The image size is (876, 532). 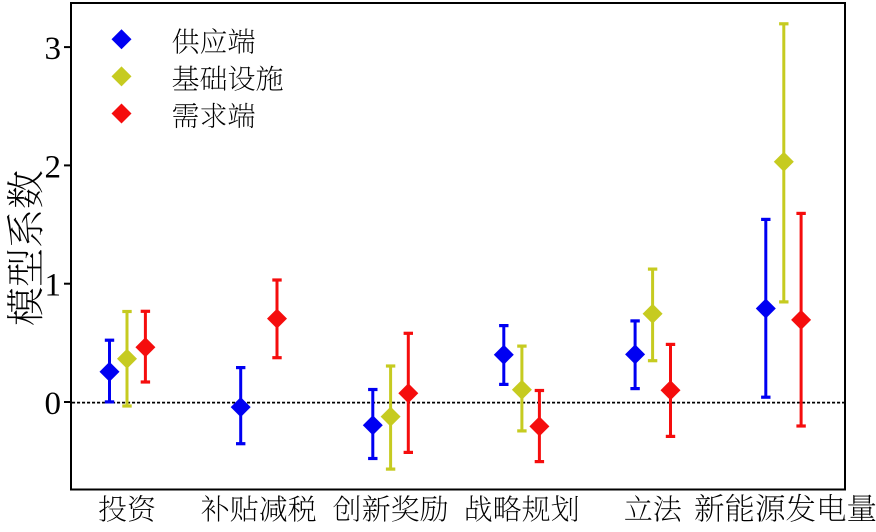 What do you see at coordinates (53, 404) in the screenshot?
I see `svg-text: 0` at bounding box center [53, 404].